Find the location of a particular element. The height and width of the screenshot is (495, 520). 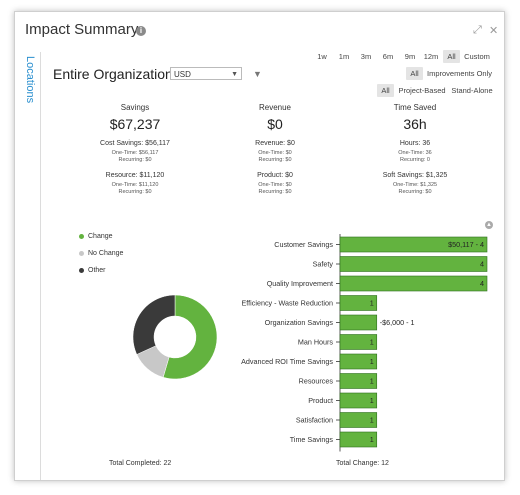

resource-onetime: One-Time: $11,120 is located at coordinates (135, 185).